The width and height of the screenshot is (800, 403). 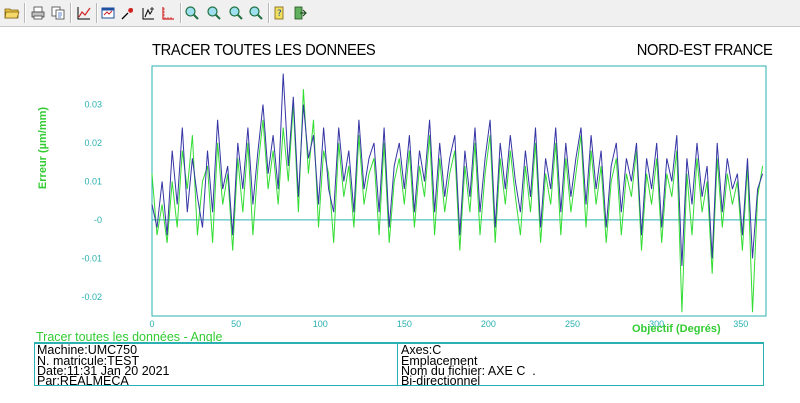 I want to click on x-tick-label: 300, so click(x=656, y=324).